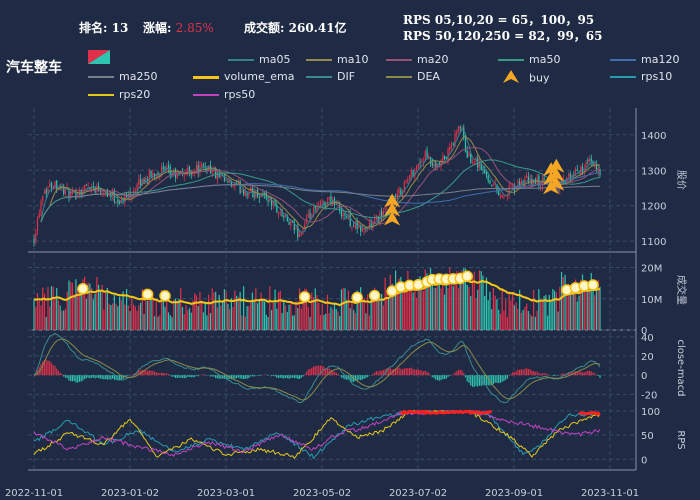  Describe the element at coordinates (224, 94) in the screenshot. I see `legend-item-rps50: rps50` at that location.